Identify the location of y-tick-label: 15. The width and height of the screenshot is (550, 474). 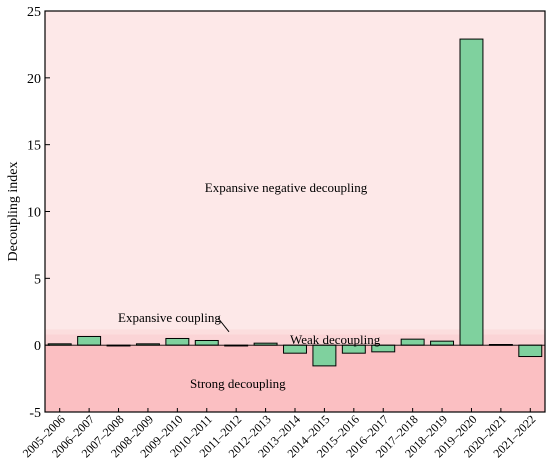
(34, 146).